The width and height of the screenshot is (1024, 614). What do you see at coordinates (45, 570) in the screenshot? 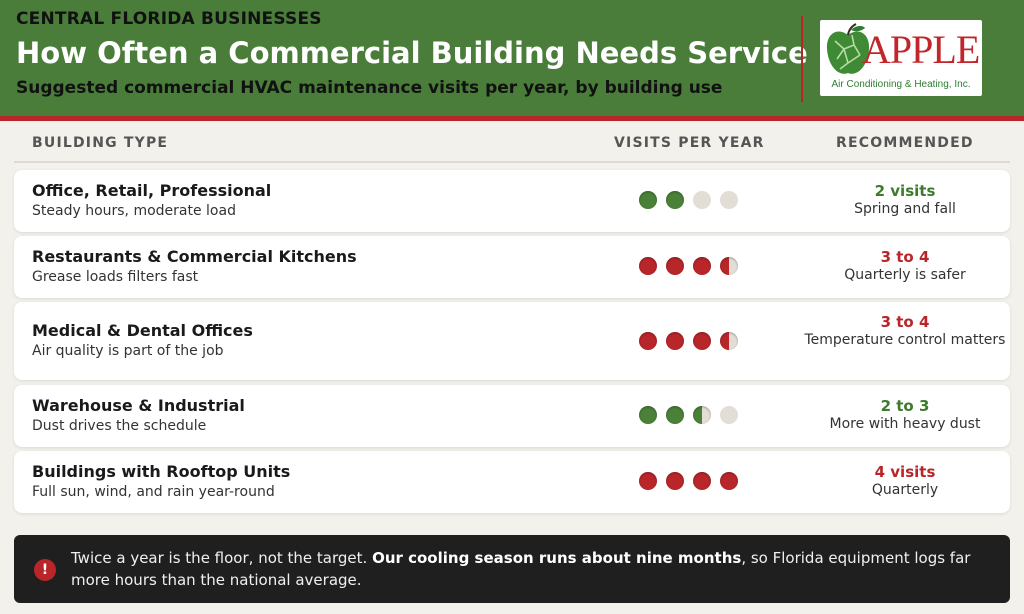
I see `alert-icon: !` at bounding box center [45, 570].